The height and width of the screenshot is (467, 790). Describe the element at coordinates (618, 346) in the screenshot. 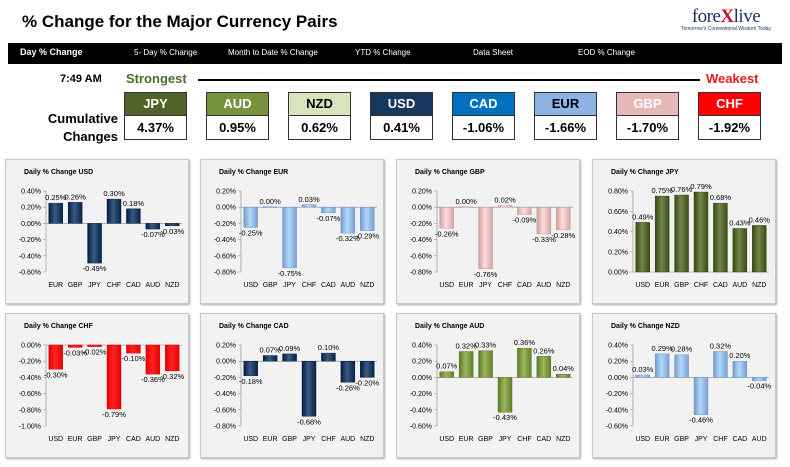

I see `y-tick-label: 0.40%` at that location.